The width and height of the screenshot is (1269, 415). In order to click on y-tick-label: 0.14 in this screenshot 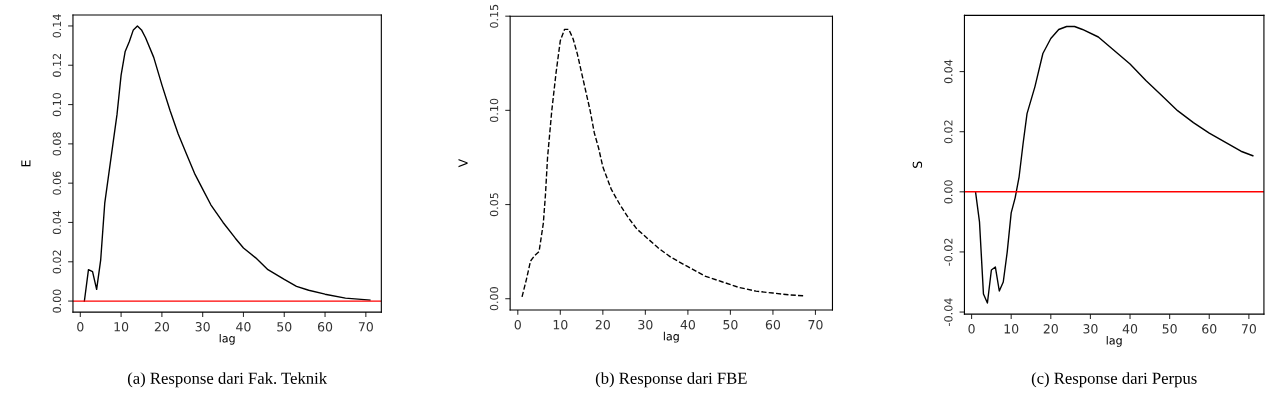, I will do `click(57, 26)`.